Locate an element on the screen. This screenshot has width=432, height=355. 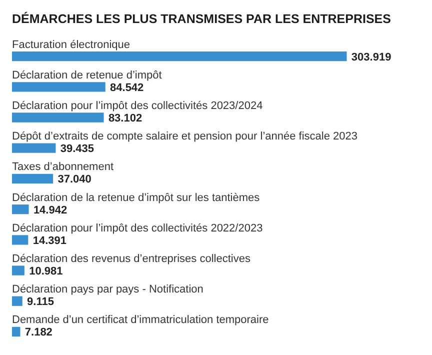
y-tick-label: Taxes d’abonnement is located at coordinates (63, 167).